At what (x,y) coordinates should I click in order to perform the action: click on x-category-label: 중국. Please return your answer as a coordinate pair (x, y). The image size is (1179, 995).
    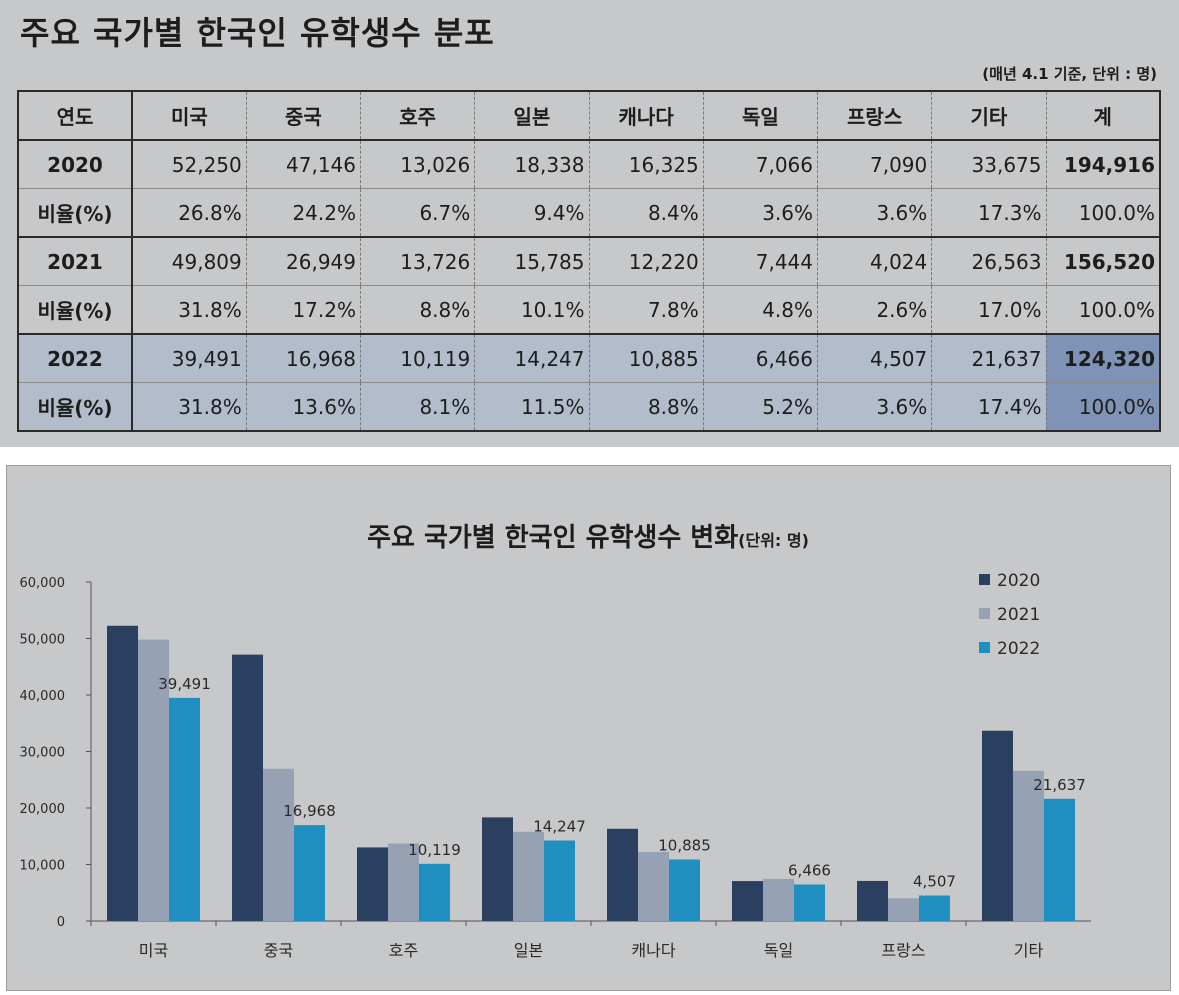
    Looking at the image, I should click on (278, 950).